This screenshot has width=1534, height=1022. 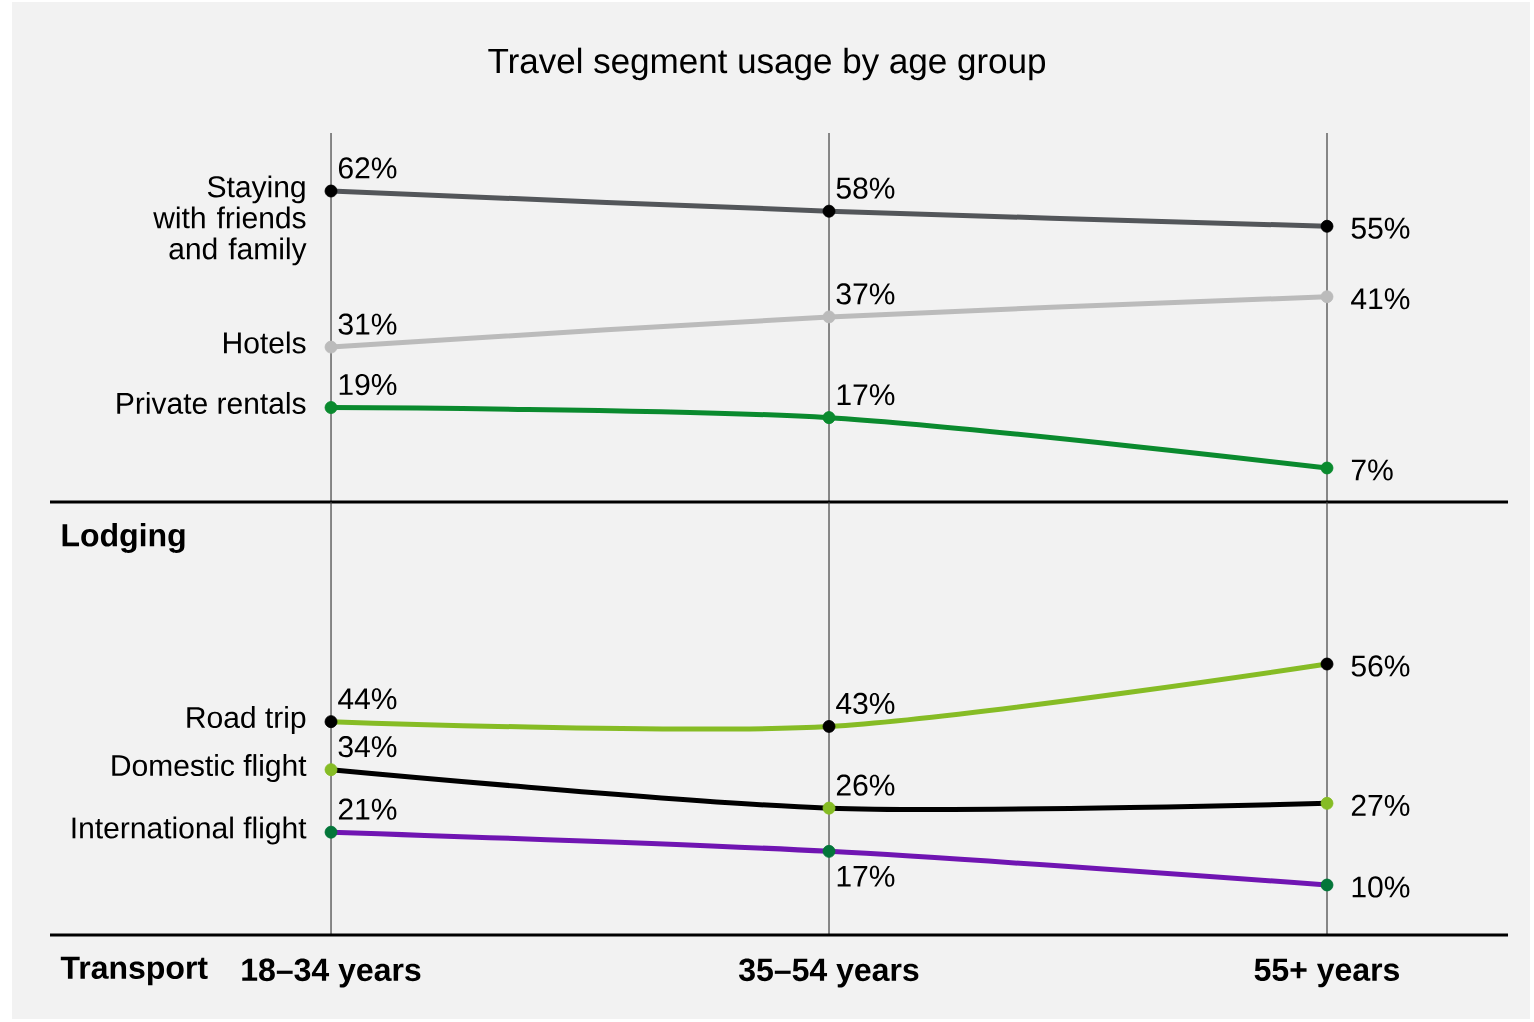 I want to click on series-label: Road trip, so click(x=246, y=720).